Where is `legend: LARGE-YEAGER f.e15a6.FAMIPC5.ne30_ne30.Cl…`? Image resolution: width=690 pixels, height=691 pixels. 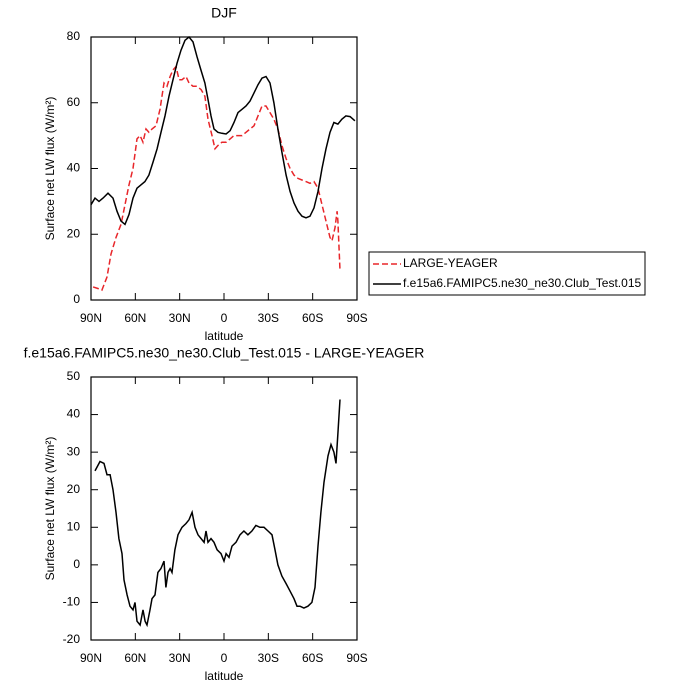 legend: LARGE-YEAGER f.e15a6.FAMIPC5.ne30_ne30.Cl… is located at coordinates (507, 273).